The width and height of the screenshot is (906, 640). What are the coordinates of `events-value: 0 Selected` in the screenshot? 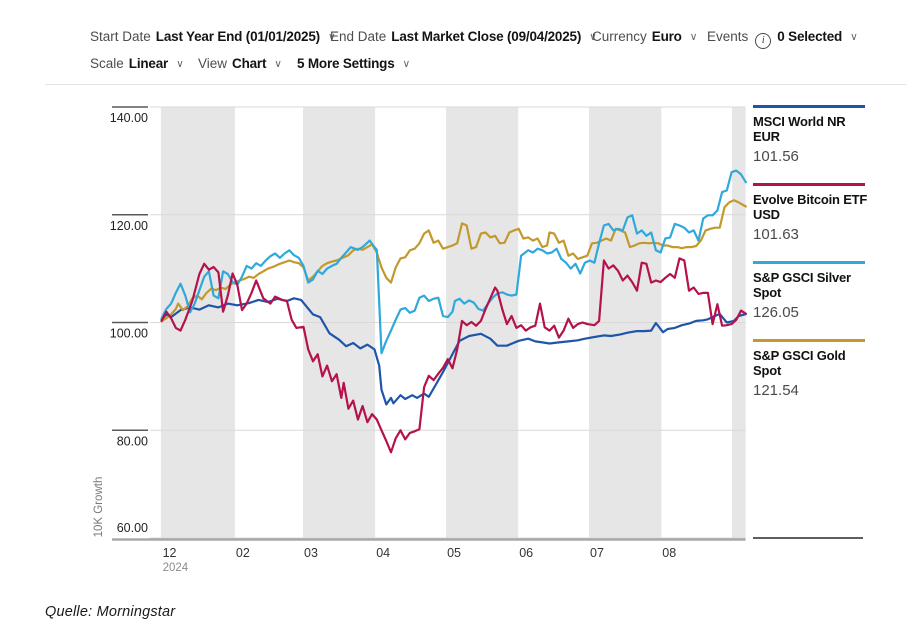 It's located at (810, 36).